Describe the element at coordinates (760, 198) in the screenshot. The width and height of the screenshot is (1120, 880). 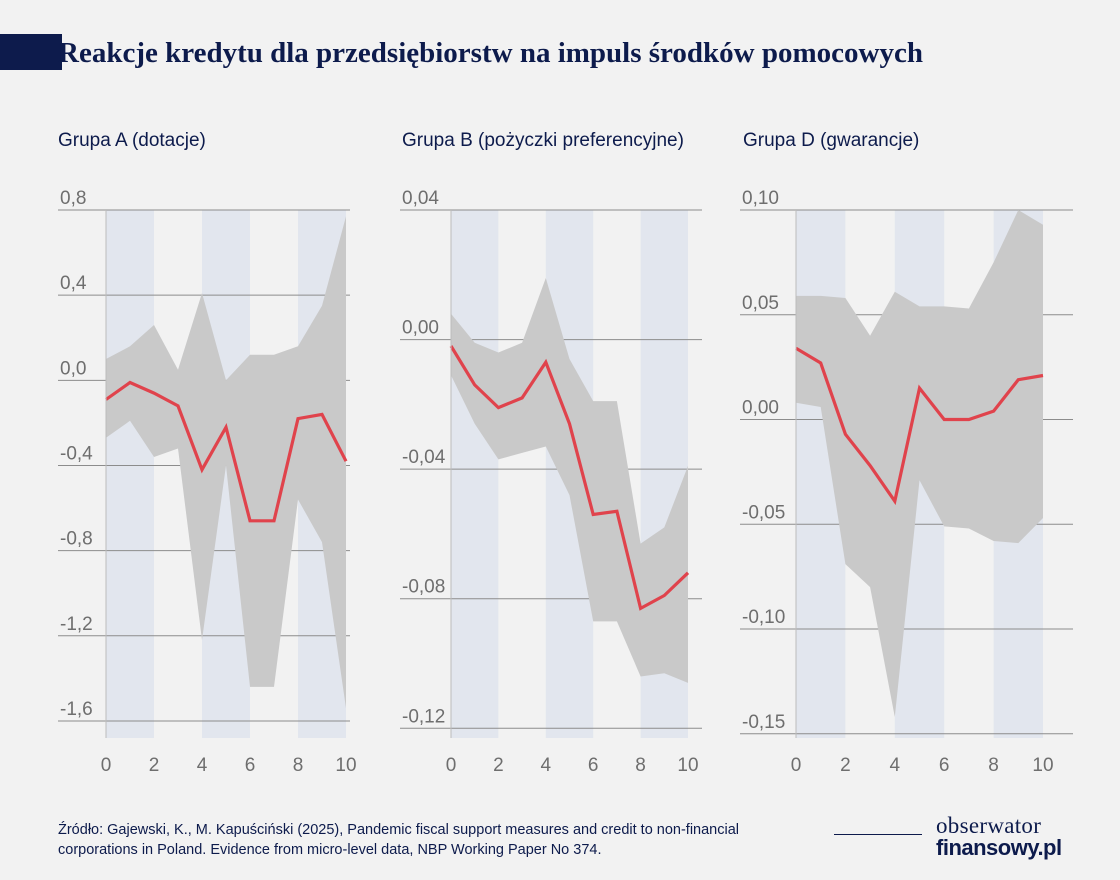
I see `y-tick-label: 0,10` at that location.